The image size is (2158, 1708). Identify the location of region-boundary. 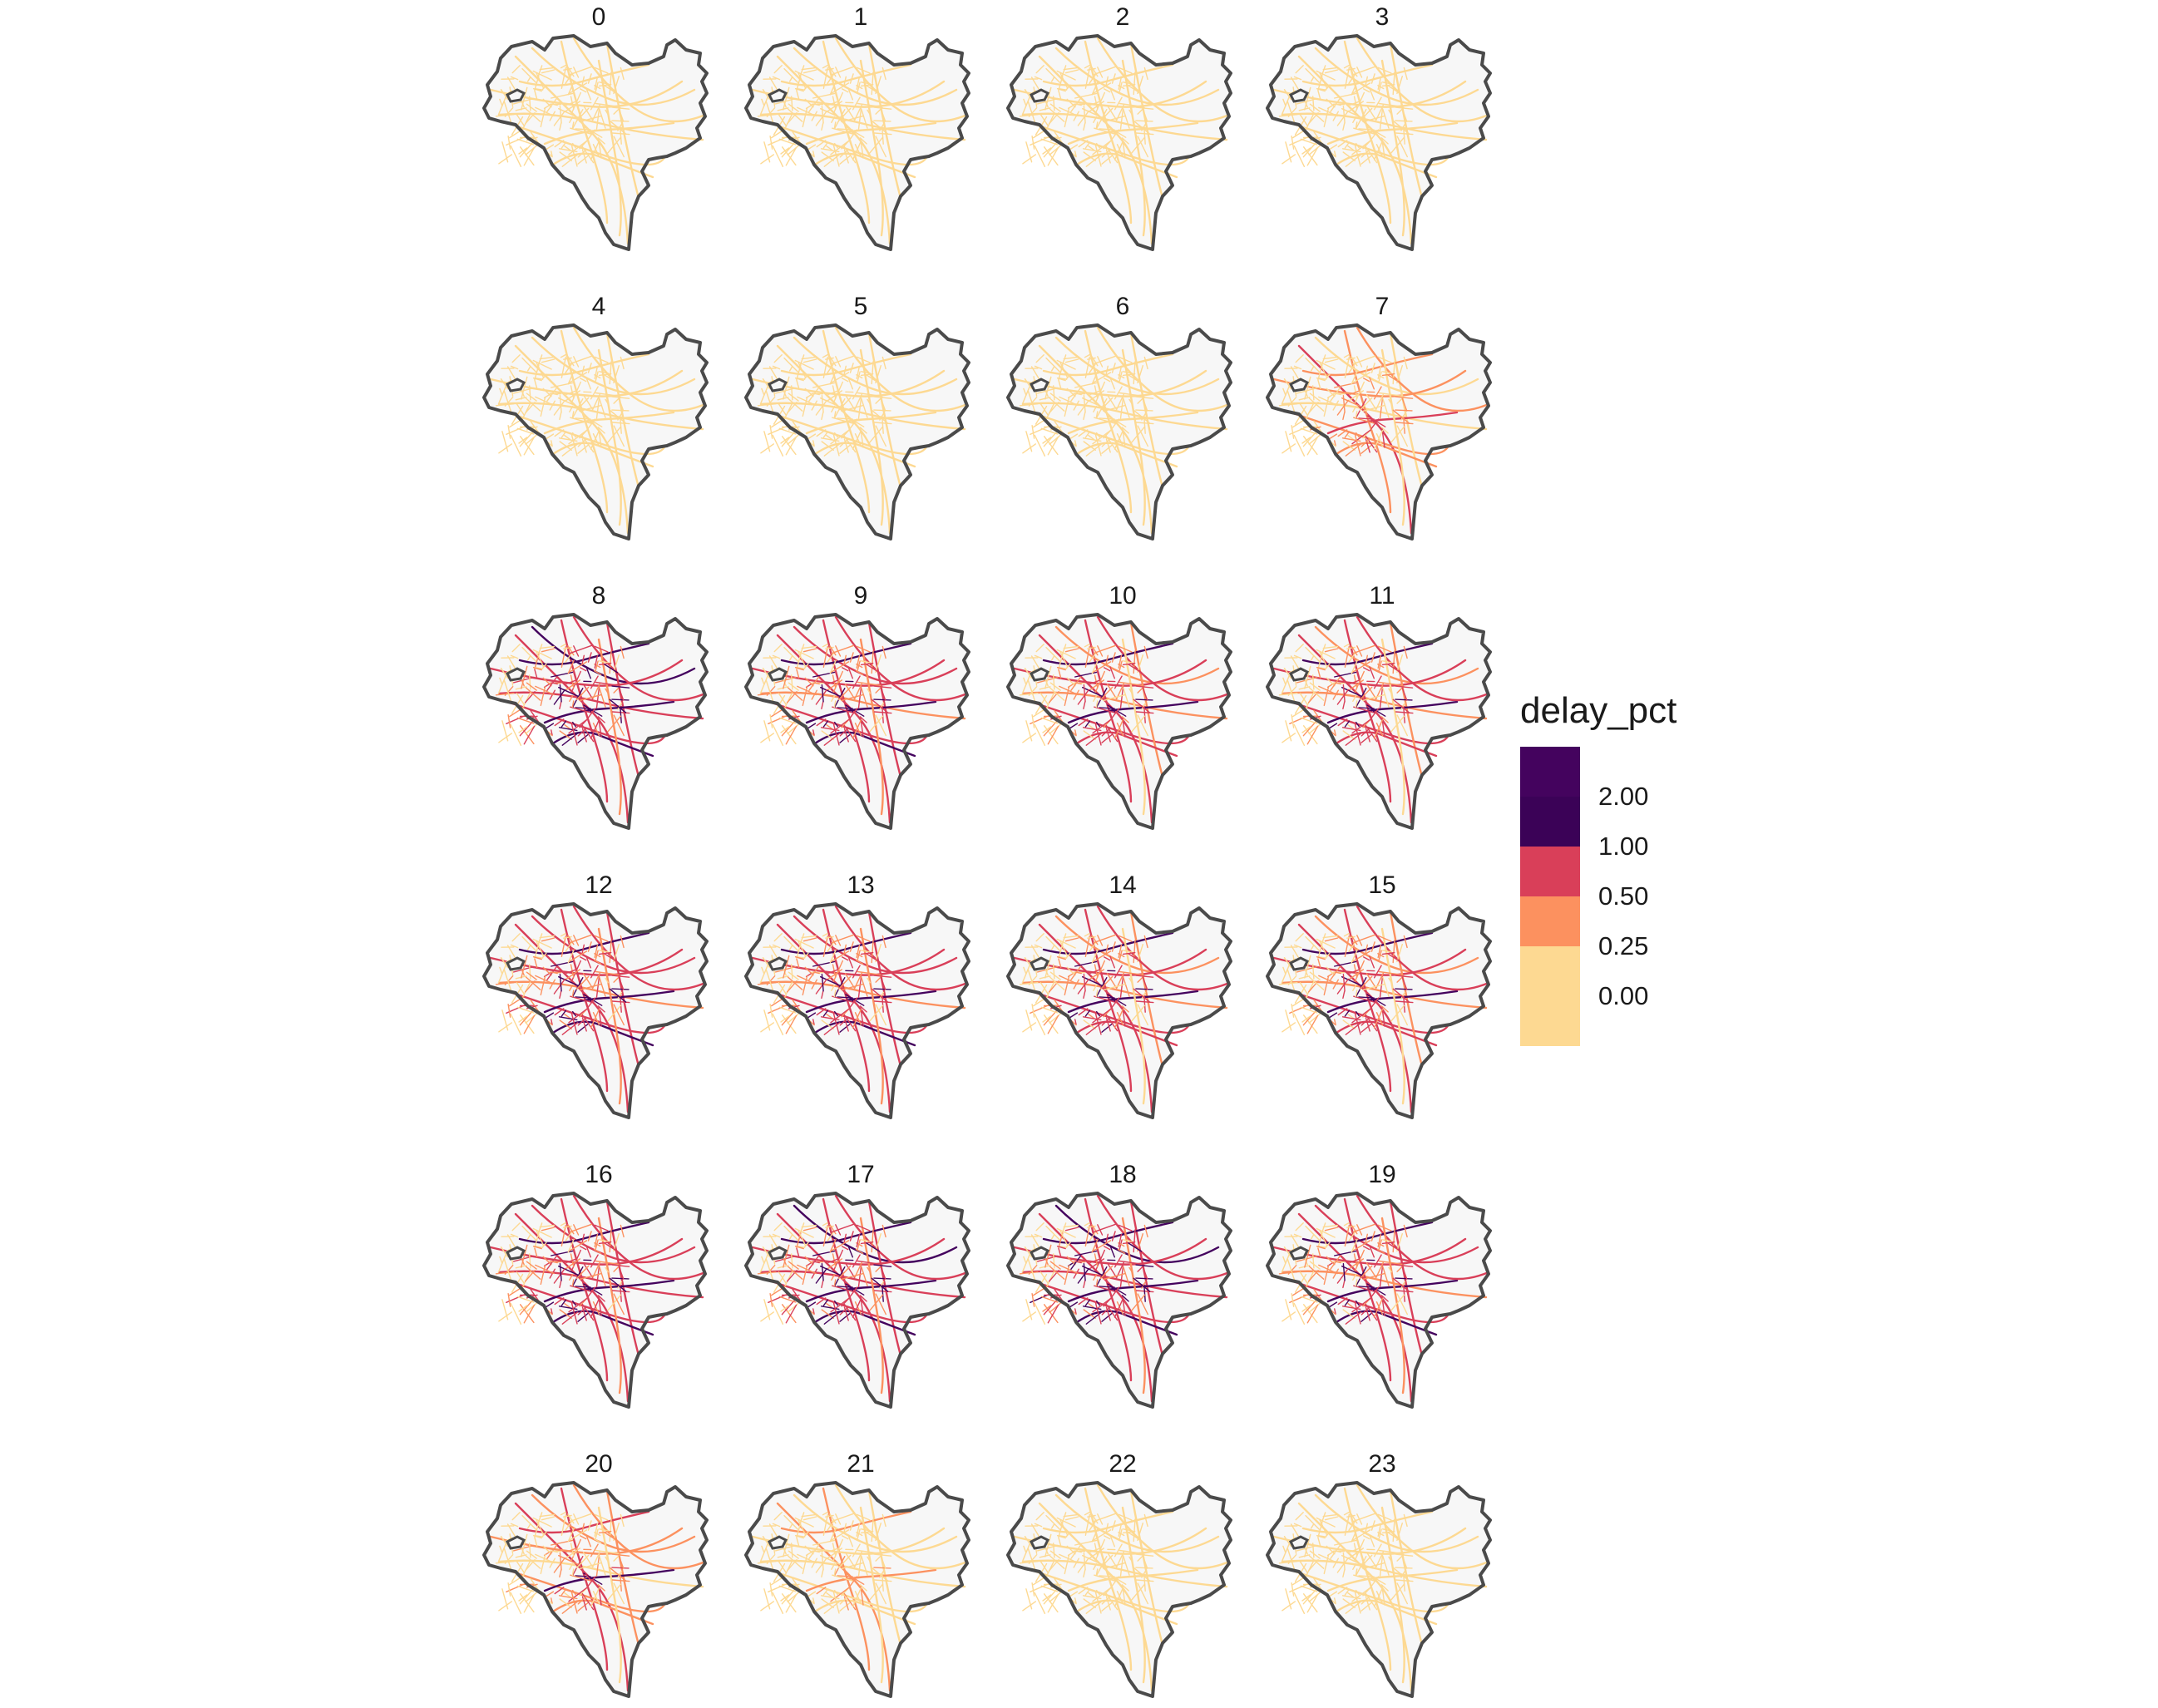
(857, 1589).